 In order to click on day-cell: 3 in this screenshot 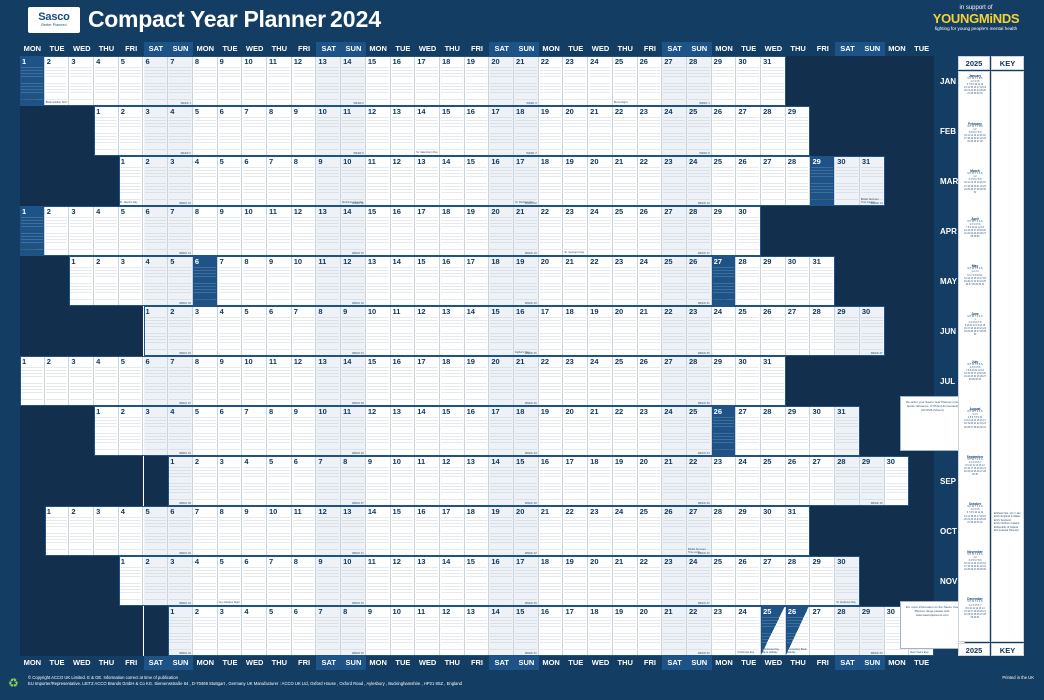, I will do `click(82, 231)`.